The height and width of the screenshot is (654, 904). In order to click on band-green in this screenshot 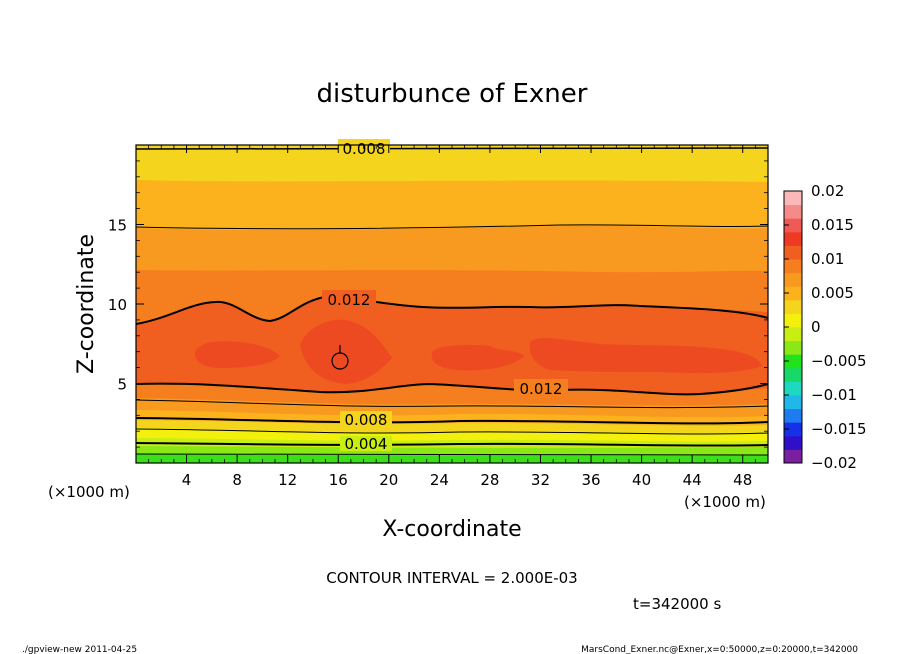, I will do `click(452, 458)`.